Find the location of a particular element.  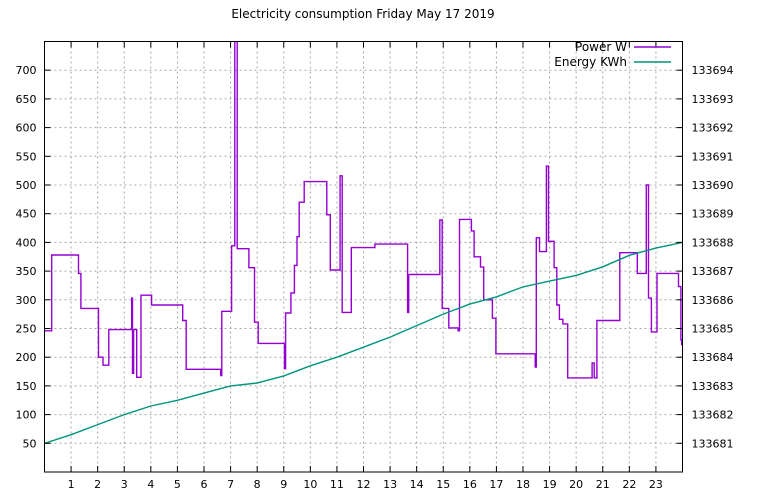

x-tick-label: 3 is located at coordinates (124, 484).